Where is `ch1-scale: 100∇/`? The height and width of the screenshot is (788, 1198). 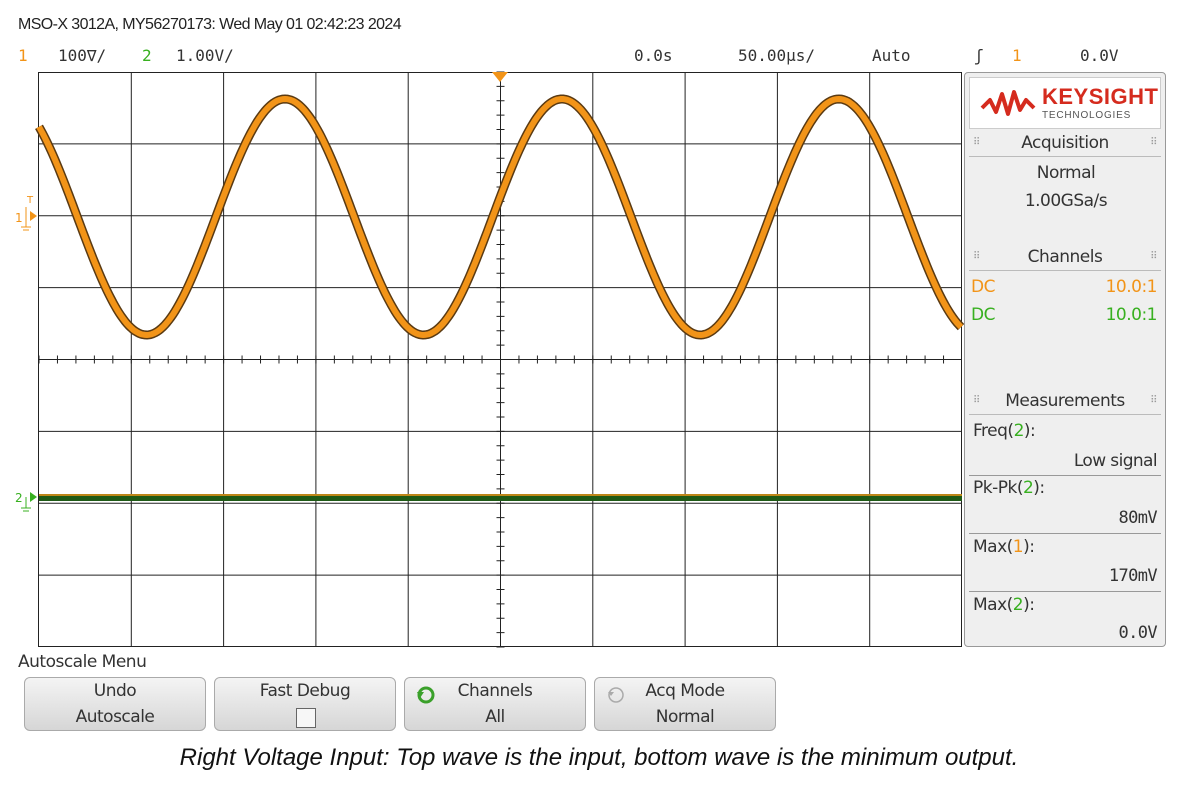 ch1-scale: 100∇/ is located at coordinates (82, 55).